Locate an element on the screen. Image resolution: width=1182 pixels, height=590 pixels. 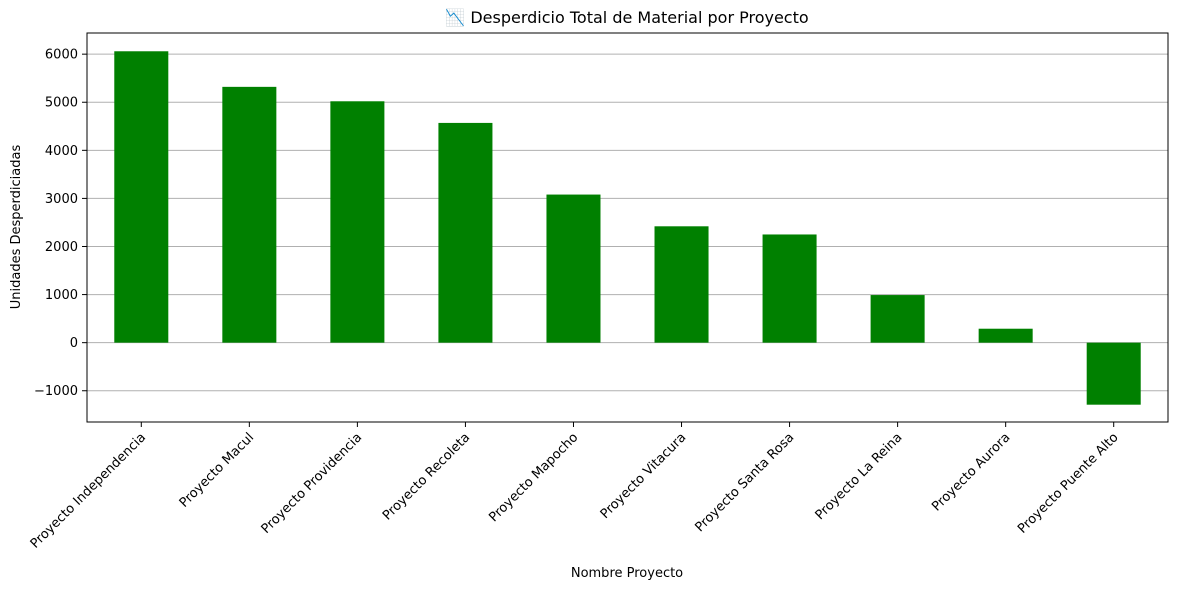
y-tick-label: 6000 is located at coordinates (61, 55).